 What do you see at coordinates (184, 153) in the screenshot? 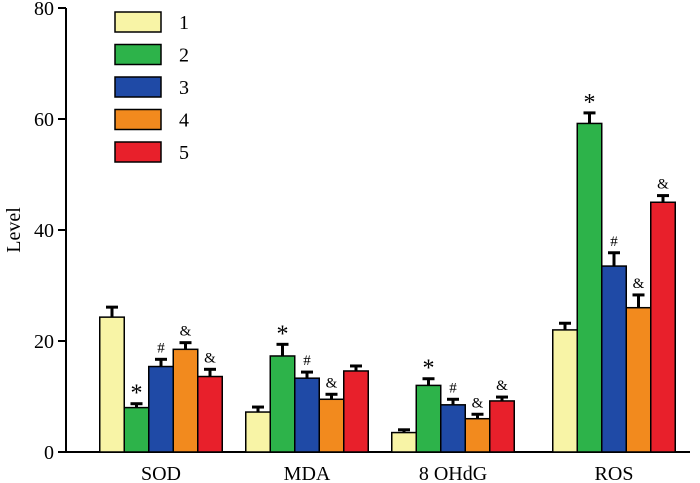
I see `legend-label: 5` at bounding box center [184, 153].